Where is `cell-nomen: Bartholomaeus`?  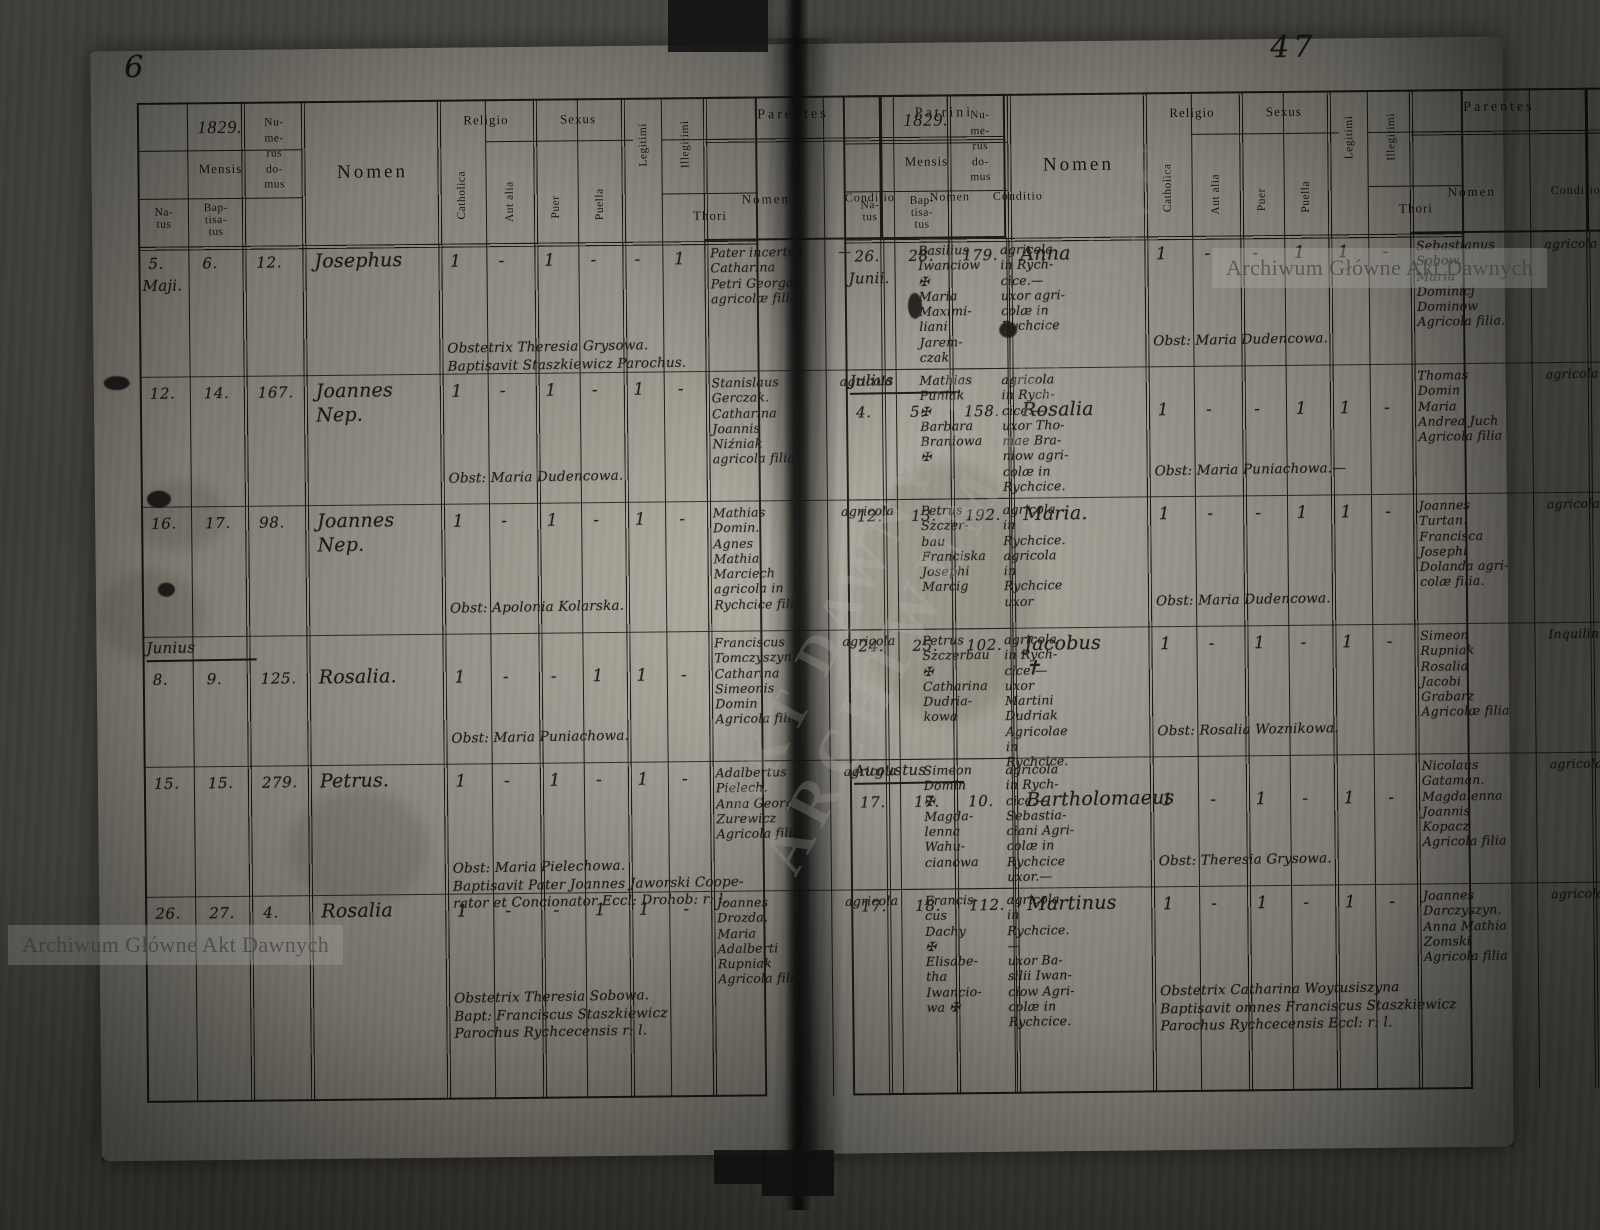
cell-nomen: Bartholomaeus is located at coordinates (1100, 799).